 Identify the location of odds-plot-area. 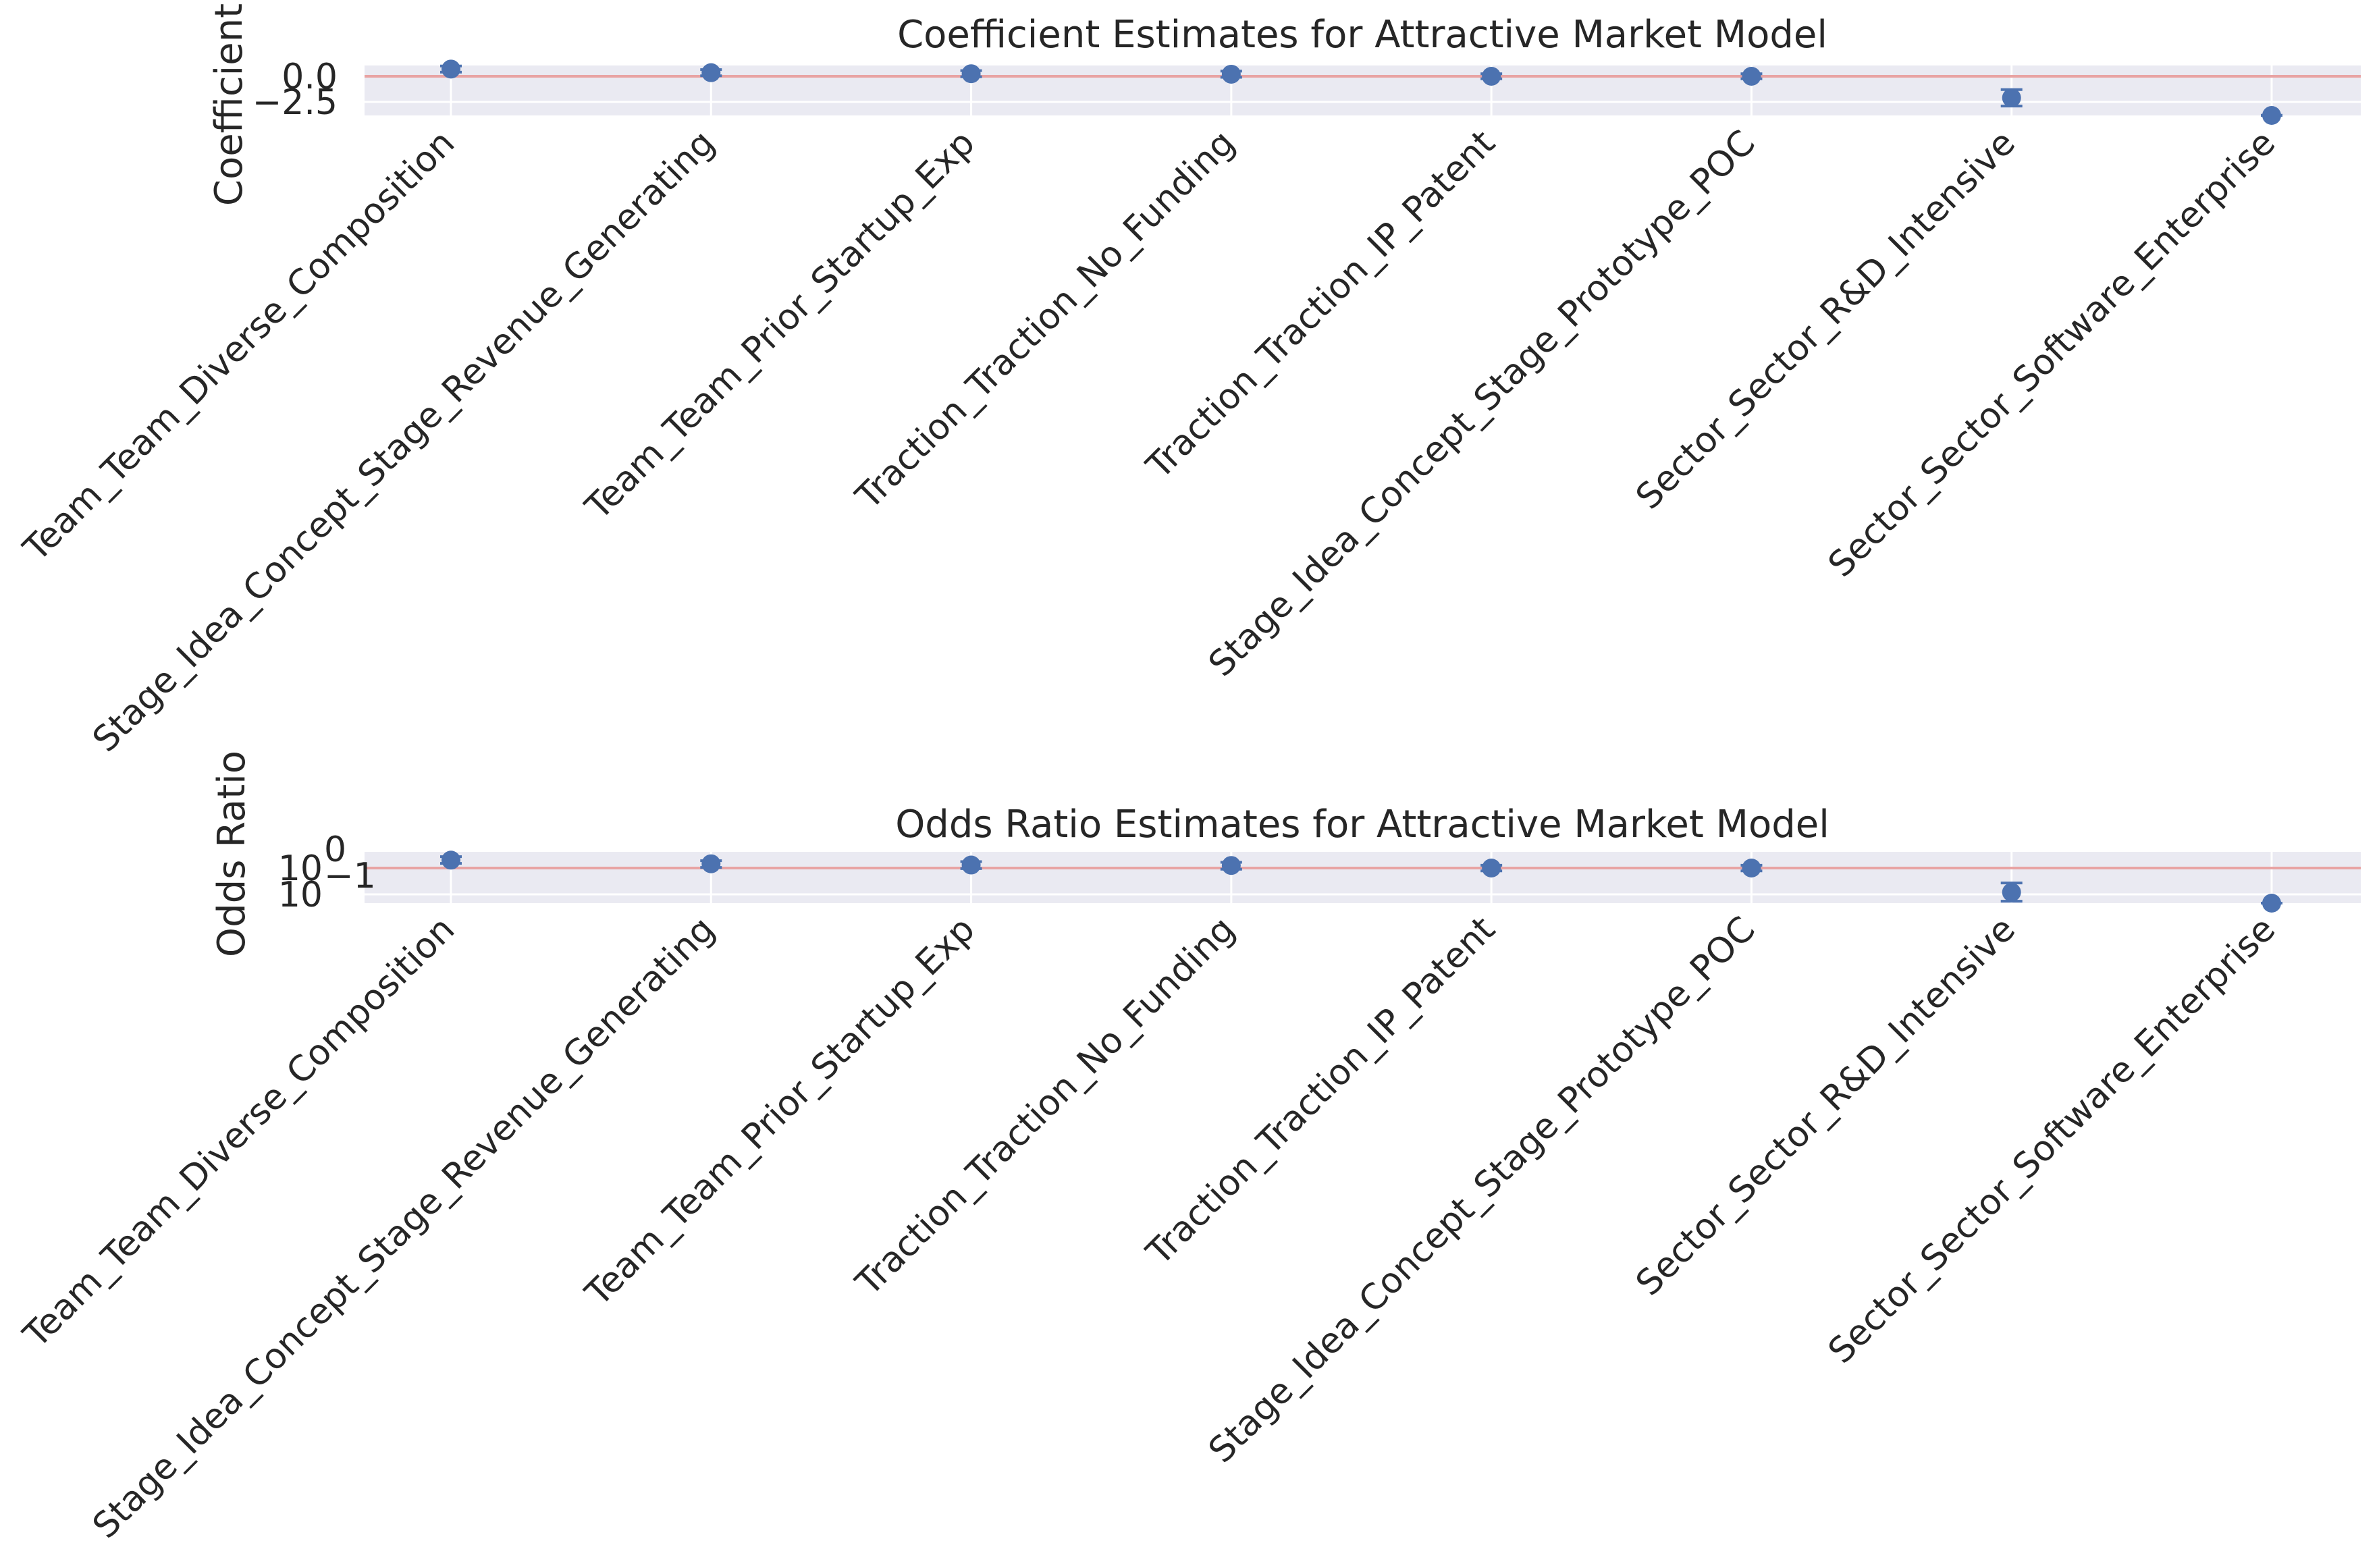
(1363, 877).